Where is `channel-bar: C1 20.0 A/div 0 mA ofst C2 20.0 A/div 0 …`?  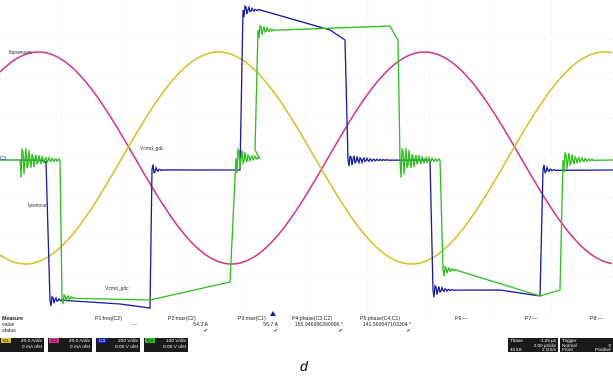 channel-bar: C1 20.0 A/div 0 mA ofst C2 20.0 A/div 0 … is located at coordinates (306, 345).